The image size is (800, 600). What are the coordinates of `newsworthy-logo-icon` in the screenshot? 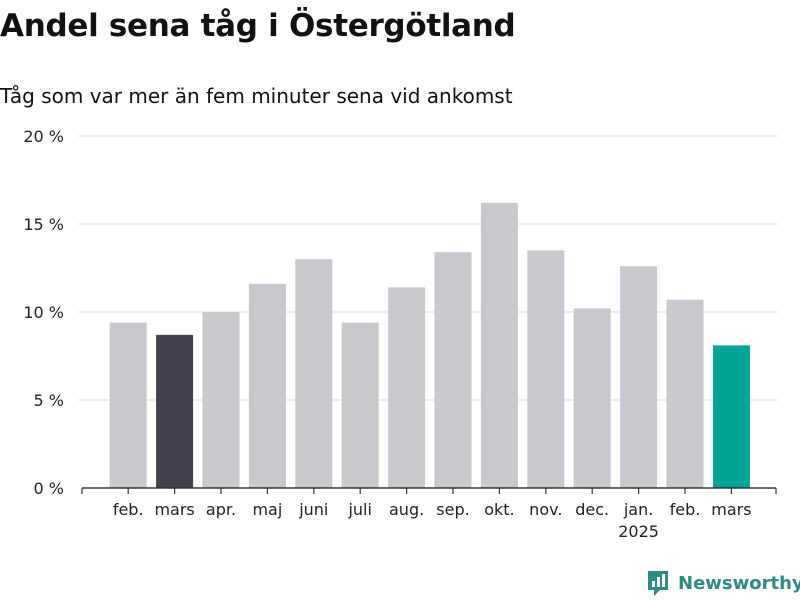 It's located at (658, 583).